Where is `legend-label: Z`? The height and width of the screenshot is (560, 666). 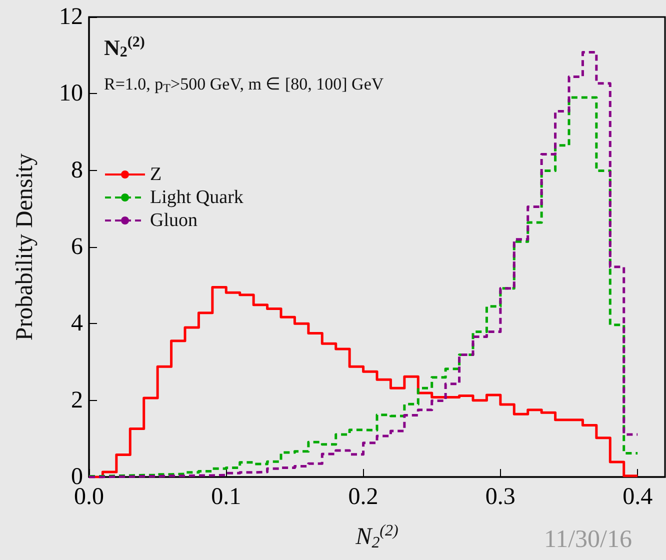
legend-label: Z is located at coordinates (156, 174).